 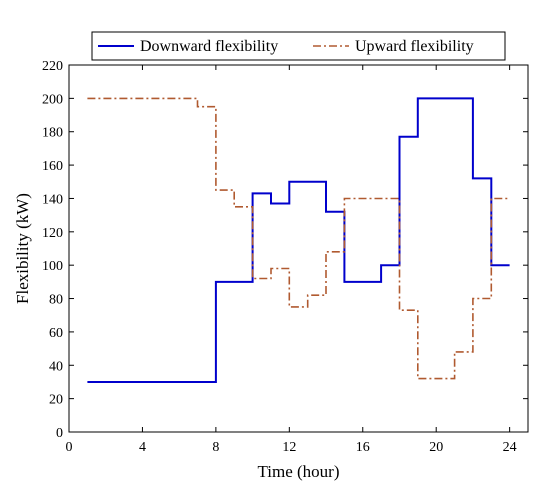 I want to click on y-tick-label: 140, so click(x=52, y=199).